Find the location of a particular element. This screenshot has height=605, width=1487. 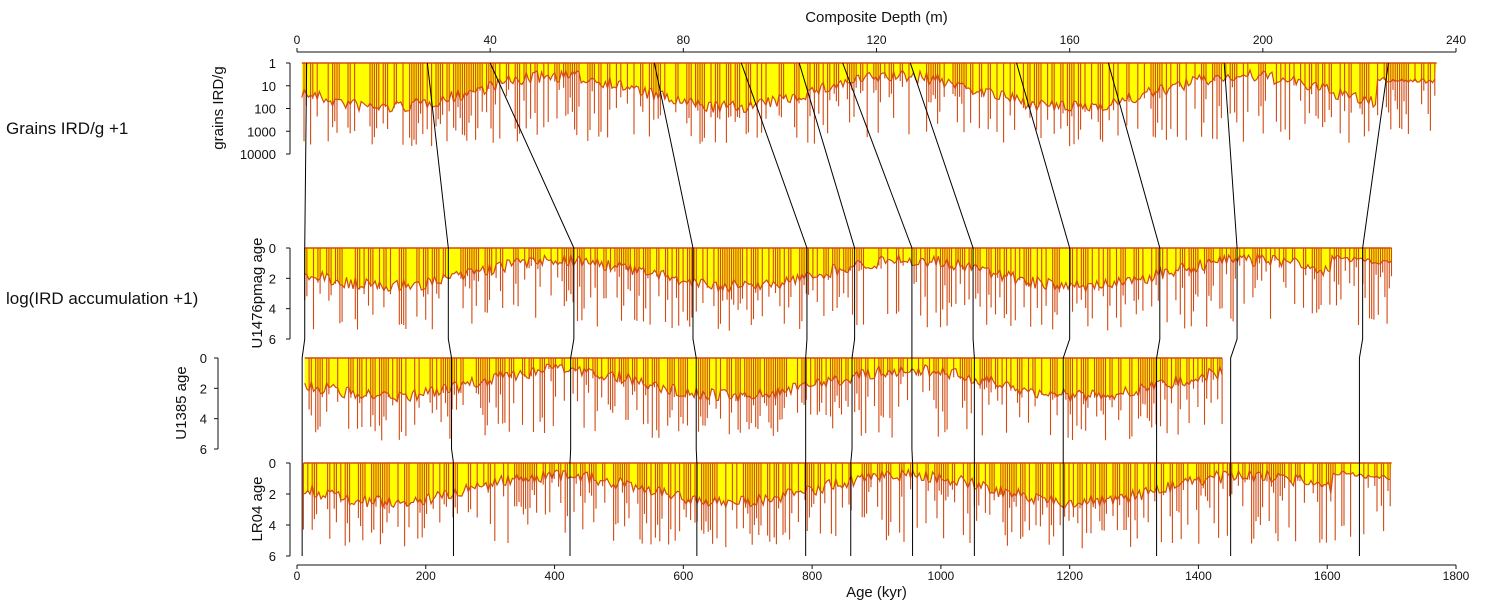

bottom-axis-tick-label: 800 is located at coordinates (812, 576).